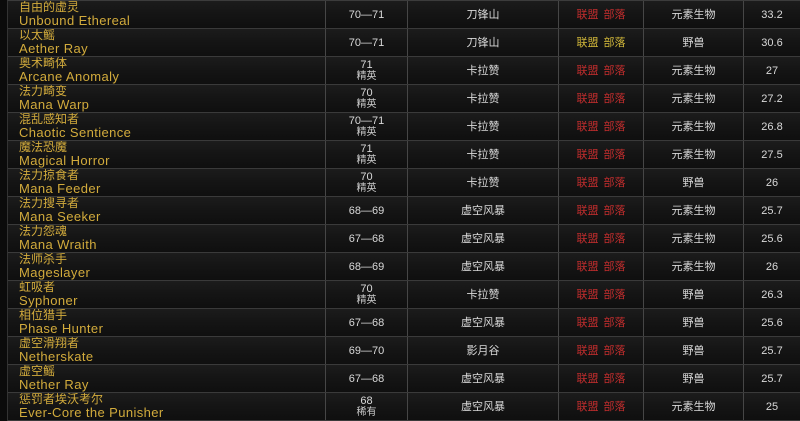  What do you see at coordinates (43, 231) in the screenshot?
I see `npc-name-link-cn: 法力怨魂` at bounding box center [43, 231].